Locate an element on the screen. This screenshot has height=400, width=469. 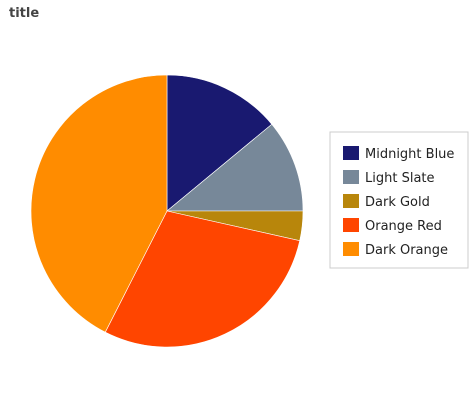
legend-label: Dark Orange is located at coordinates (406, 250).